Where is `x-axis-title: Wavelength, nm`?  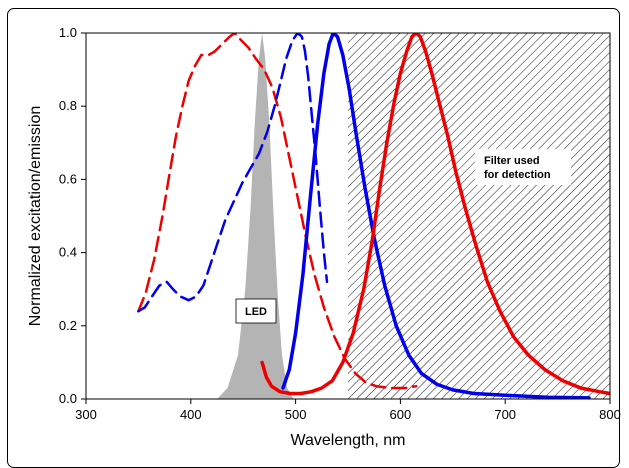 x-axis-title: Wavelength, nm is located at coordinates (347, 440).